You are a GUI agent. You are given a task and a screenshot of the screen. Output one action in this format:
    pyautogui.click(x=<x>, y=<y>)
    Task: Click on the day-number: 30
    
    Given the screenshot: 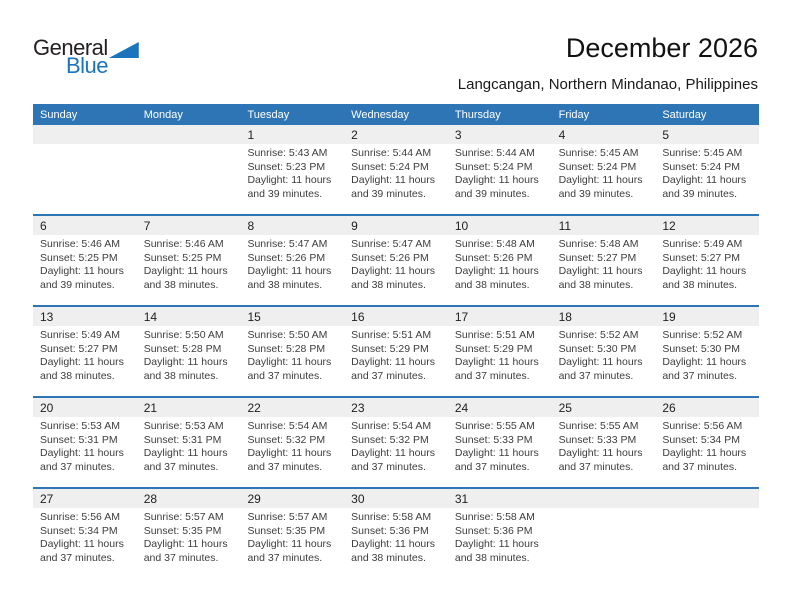 What is the action you would take?
    pyautogui.click(x=358, y=498)
    